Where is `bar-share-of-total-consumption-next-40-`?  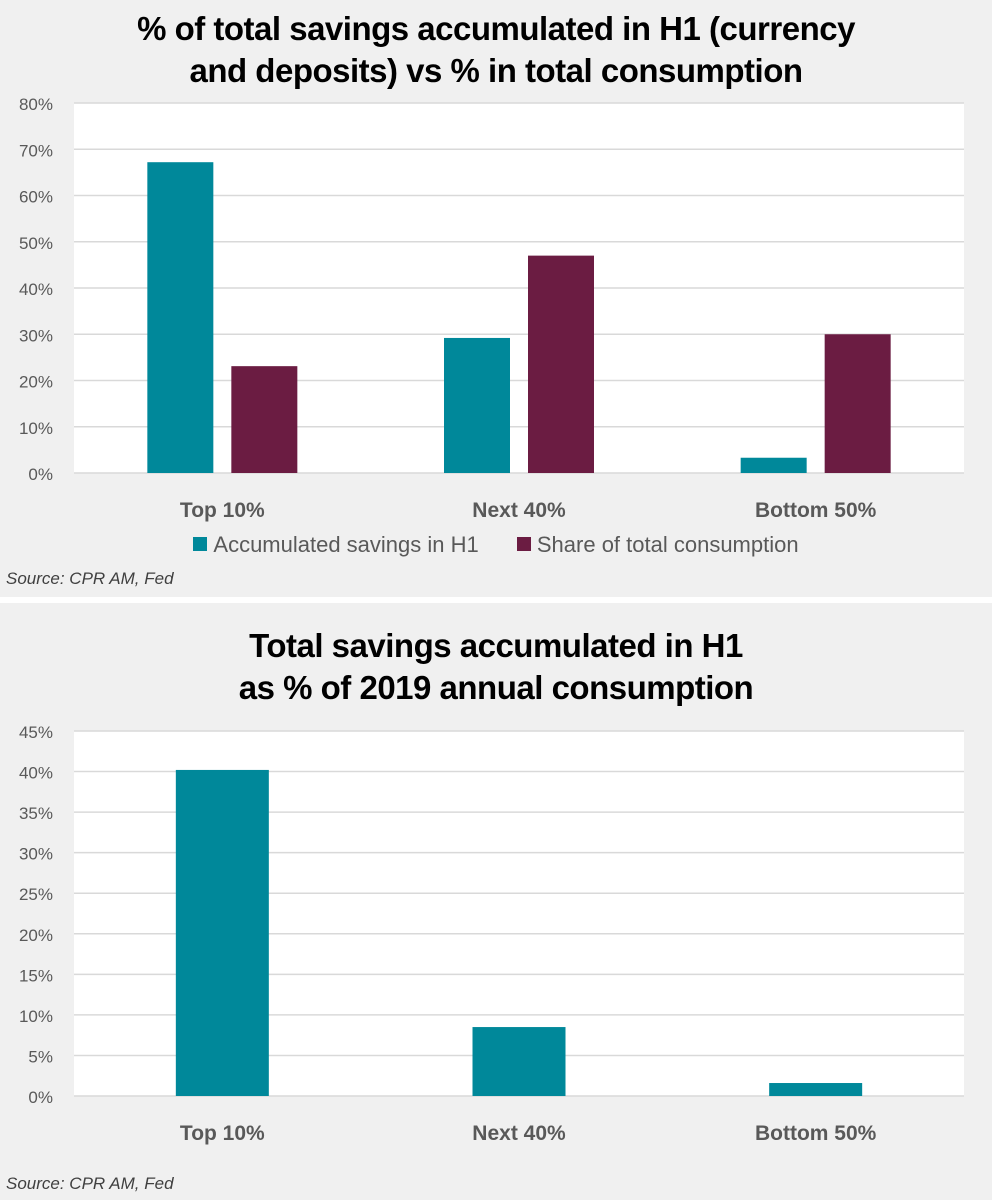
bar-share-of-total-consumption-next-40- is located at coordinates (561, 364).